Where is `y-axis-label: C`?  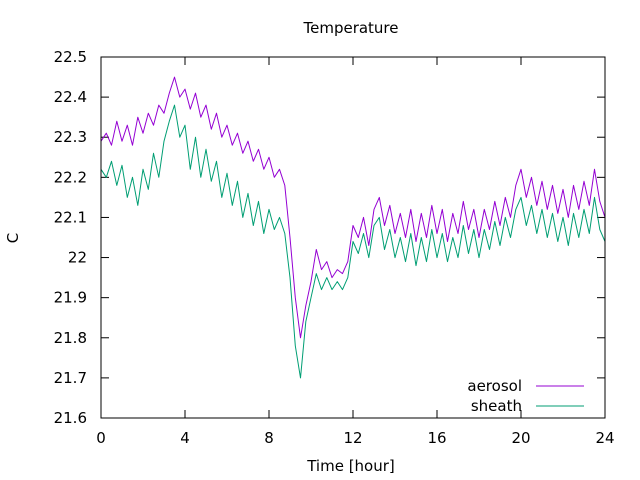 y-axis-label: C is located at coordinates (13, 238).